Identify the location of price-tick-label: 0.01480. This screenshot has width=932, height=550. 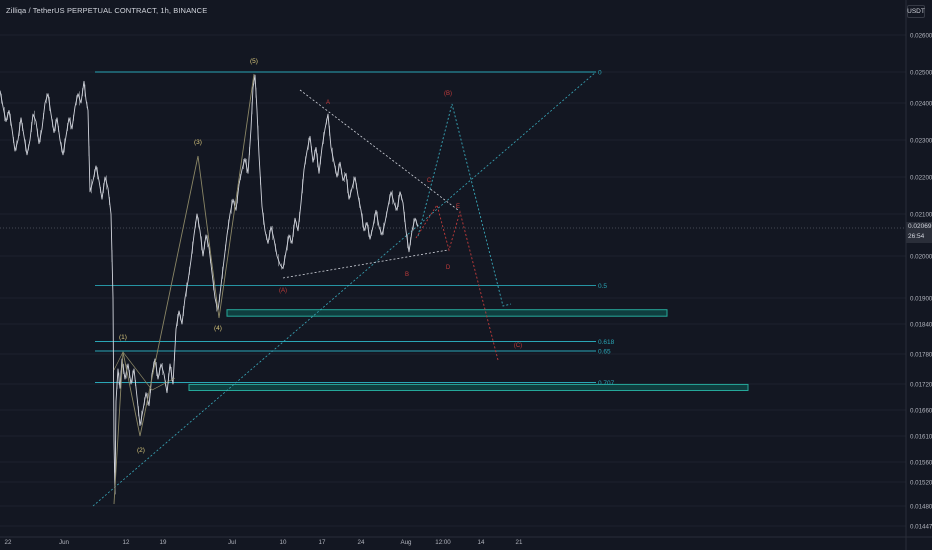
(921, 507).